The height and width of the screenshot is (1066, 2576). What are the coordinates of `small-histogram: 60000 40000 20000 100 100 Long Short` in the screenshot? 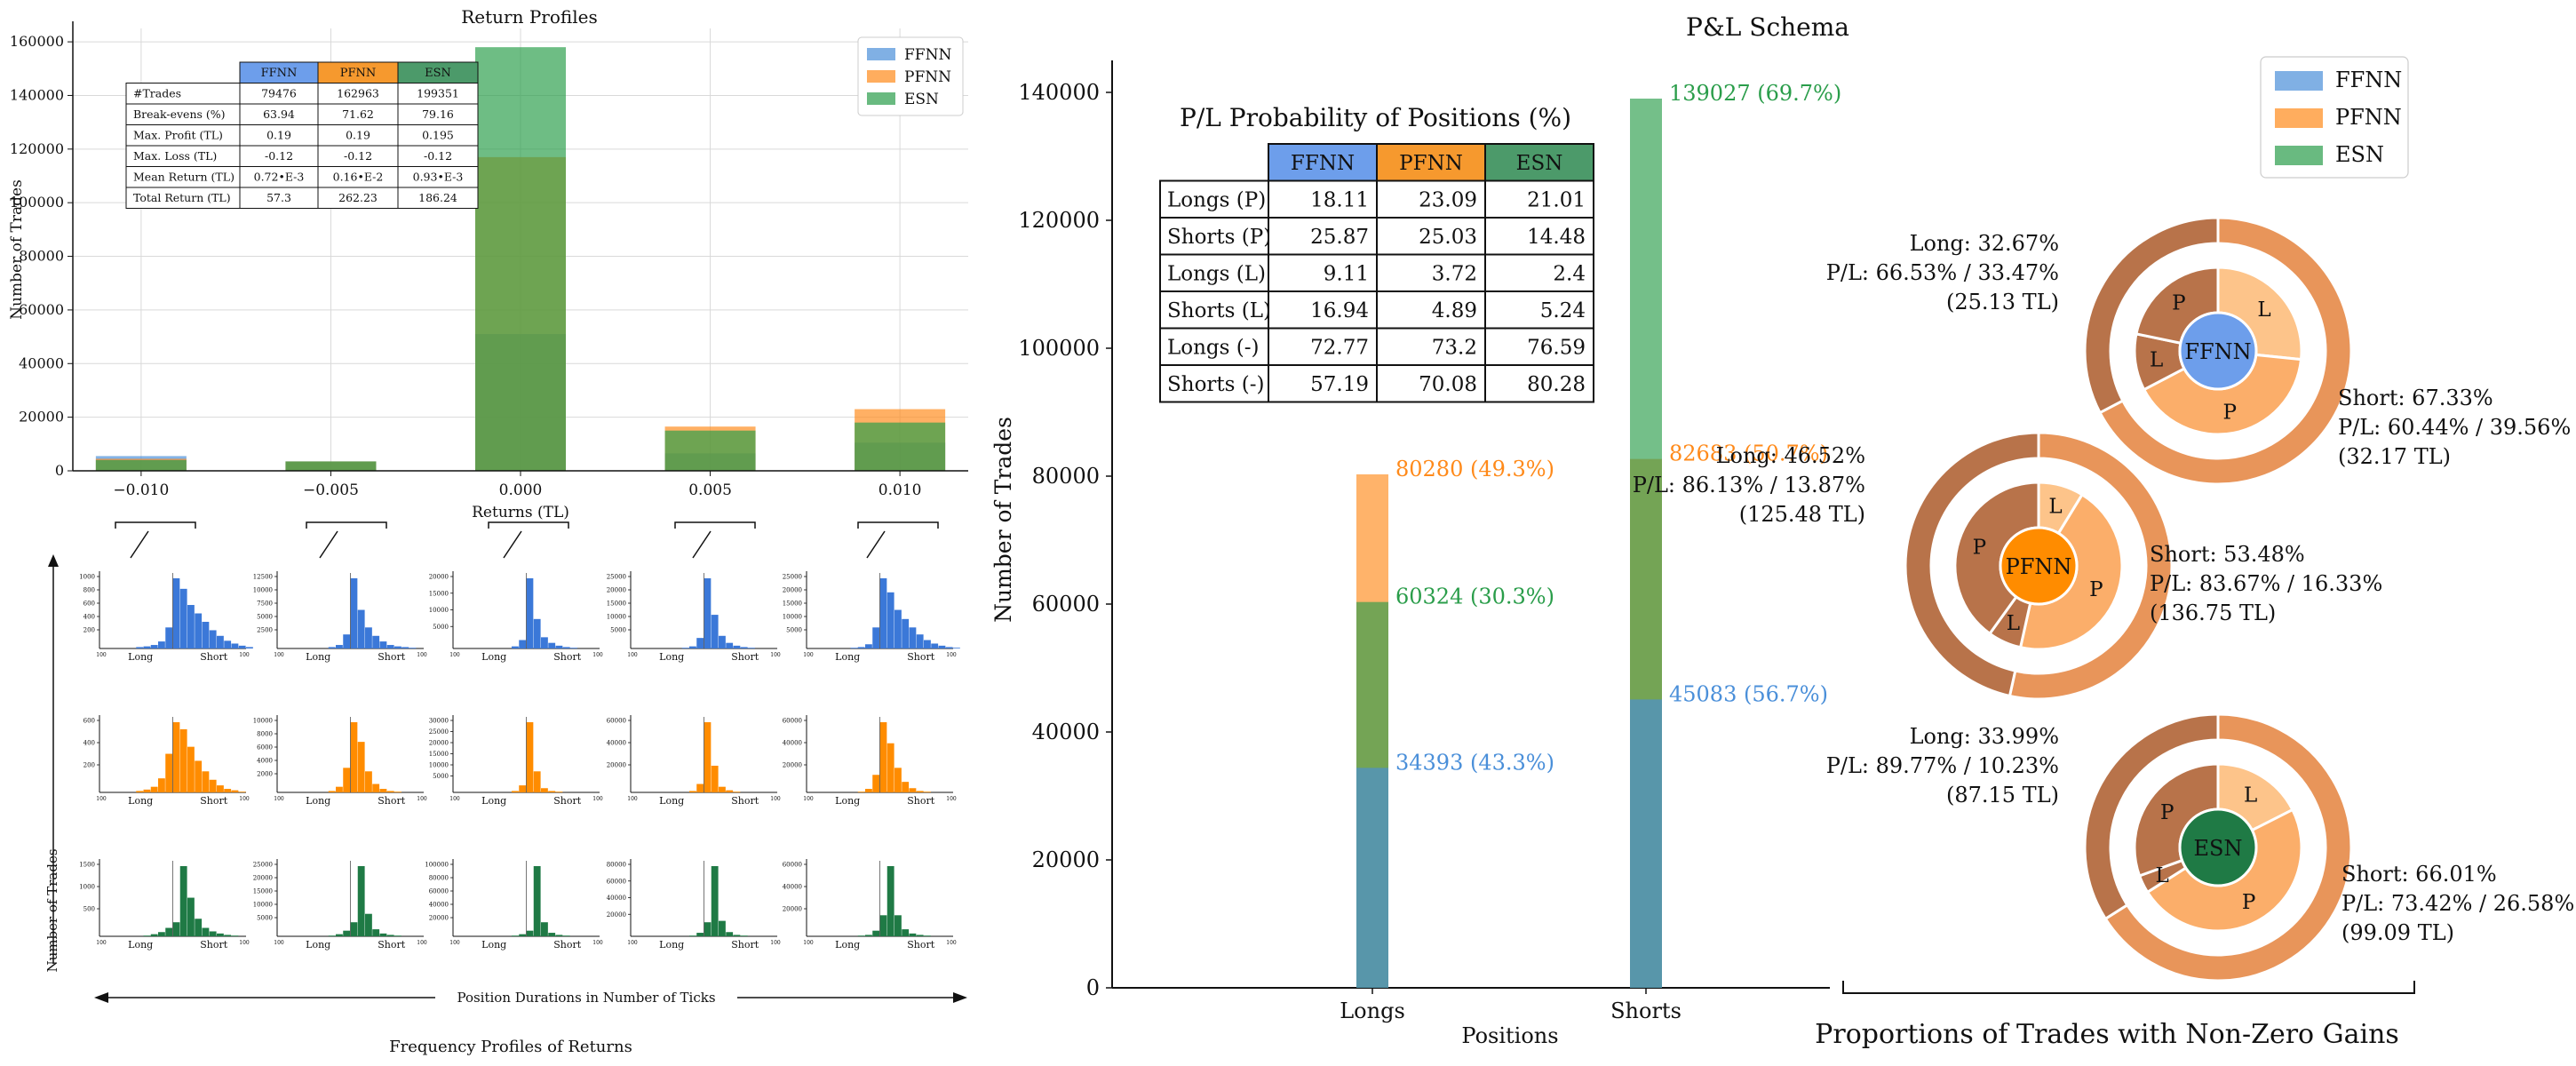 It's located at (870, 761).